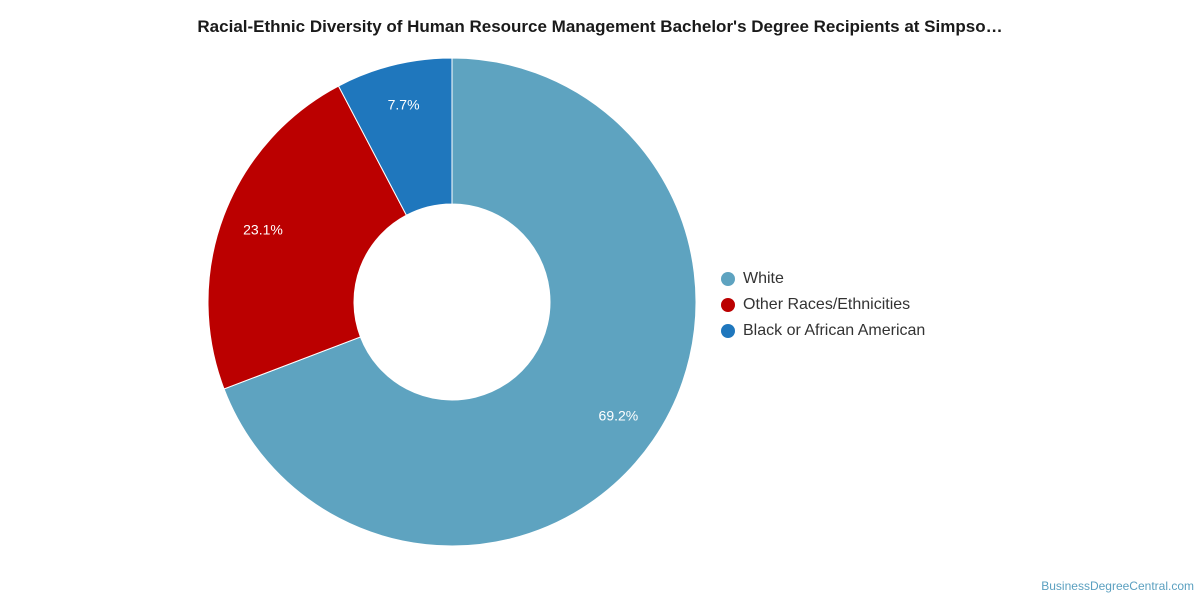 The height and width of the screenshot is (600, 1200). Describe the element at coordinates (395, 136) in the screenshot. I see `slice-black` at that location.